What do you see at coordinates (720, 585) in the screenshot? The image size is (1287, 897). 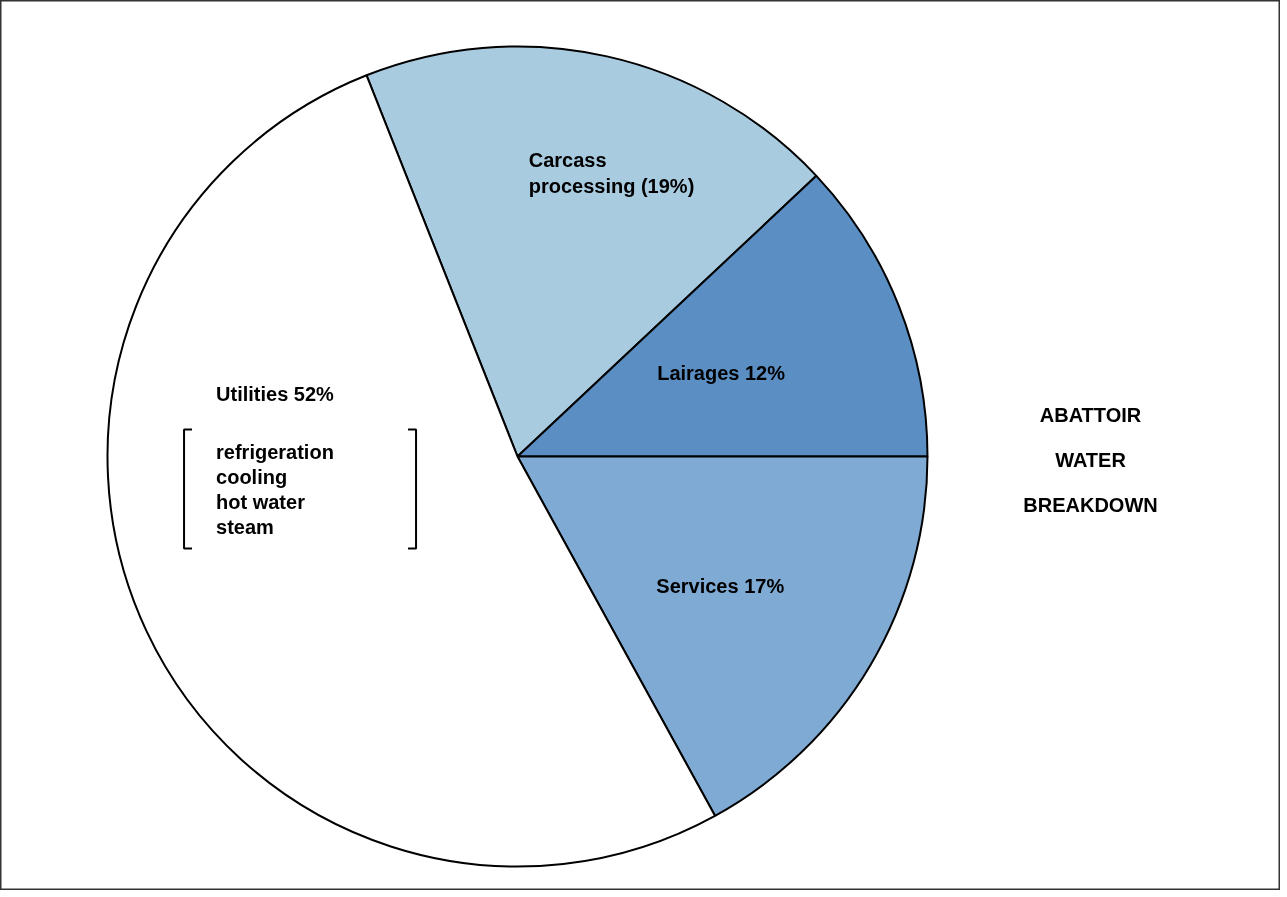 I see `slice-label: Services 17%` at bounding box center [720, 585].